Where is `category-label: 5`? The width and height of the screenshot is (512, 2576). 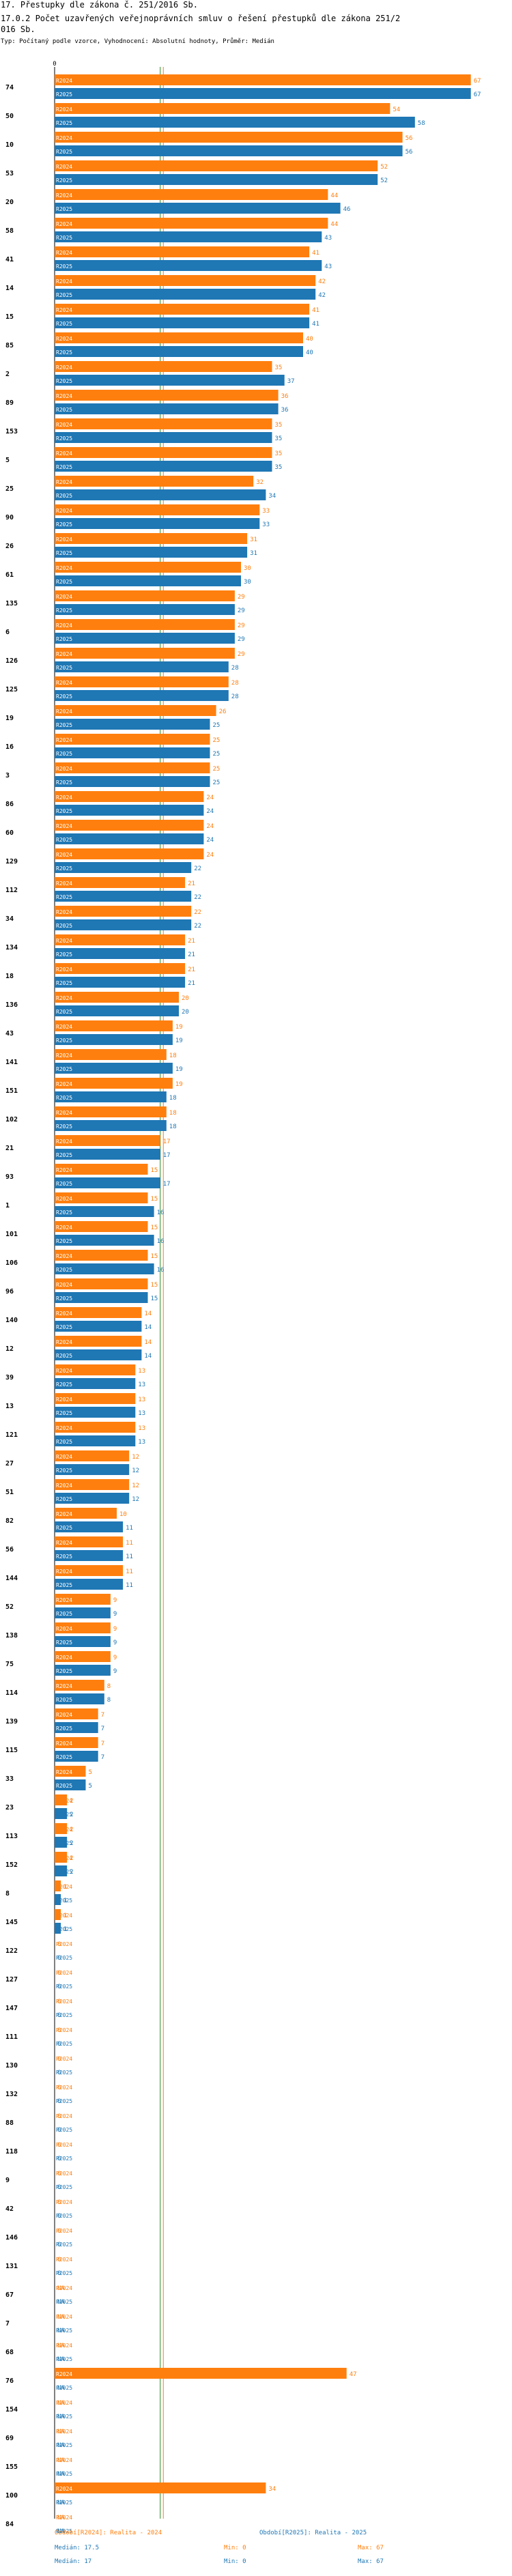
category-label: 5 is located at coordinates (7, 460).